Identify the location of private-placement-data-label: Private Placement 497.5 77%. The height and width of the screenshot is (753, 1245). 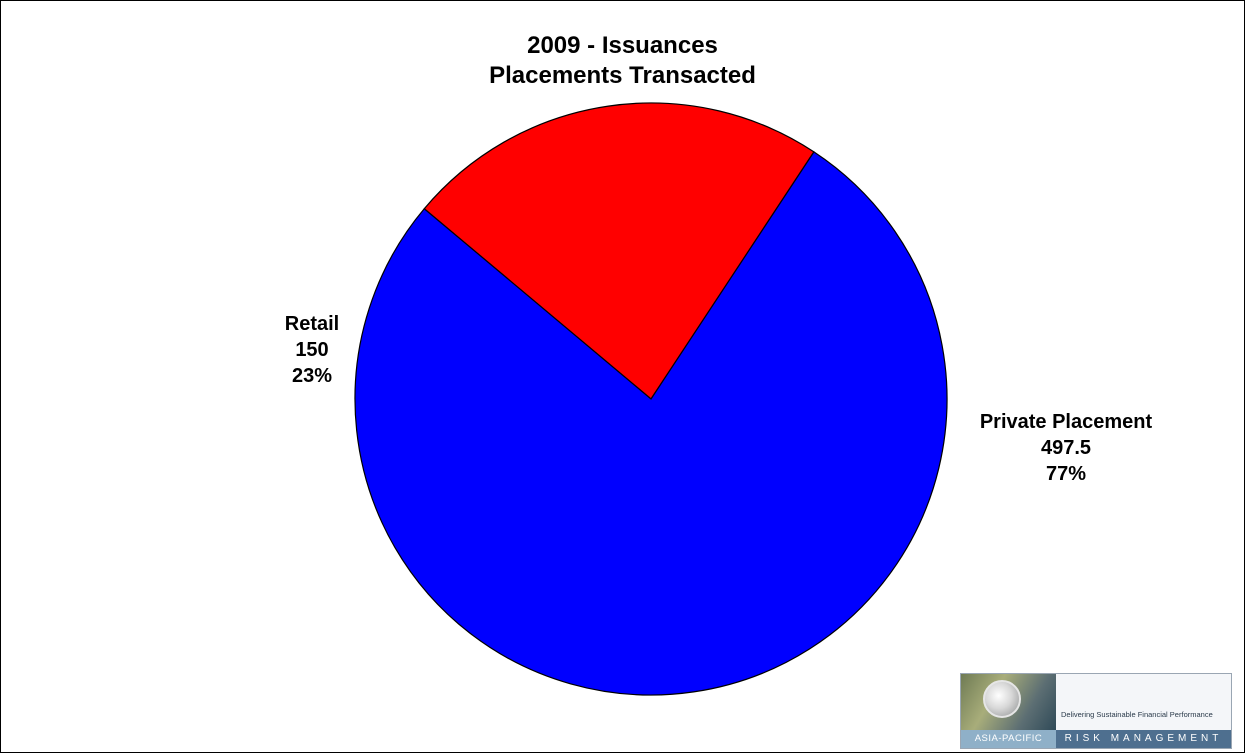
(1066, 448).